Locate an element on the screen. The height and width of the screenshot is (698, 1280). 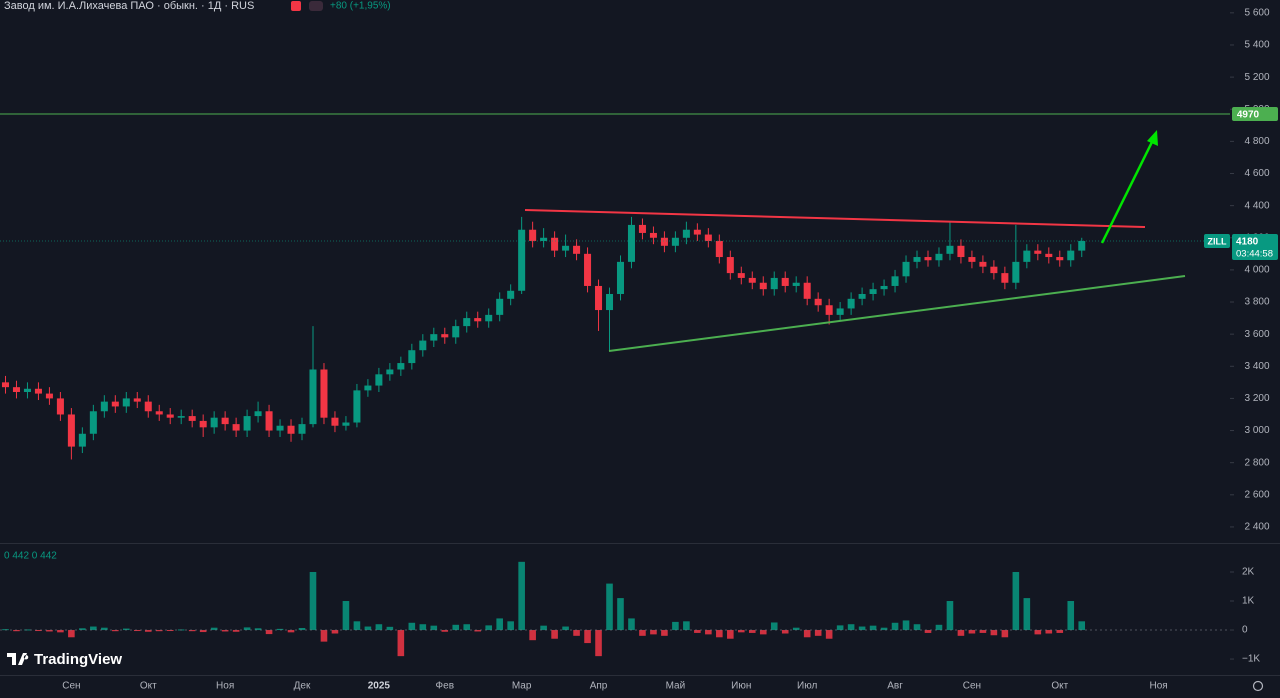
y-tick-label: 5 200 is located at coordinates (1256, 77).